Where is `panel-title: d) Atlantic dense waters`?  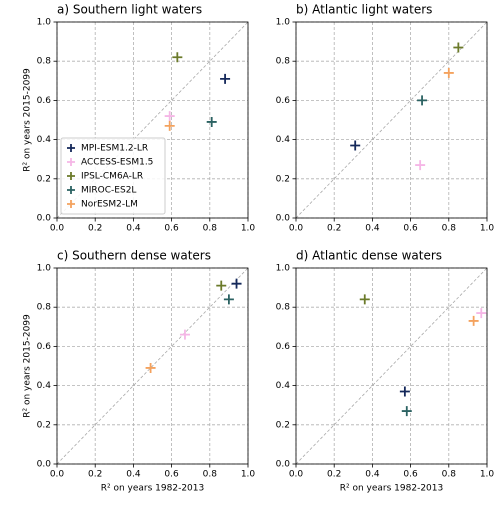
panel-title: d) Atlantic dense waters is located at coordinates (369, 256).